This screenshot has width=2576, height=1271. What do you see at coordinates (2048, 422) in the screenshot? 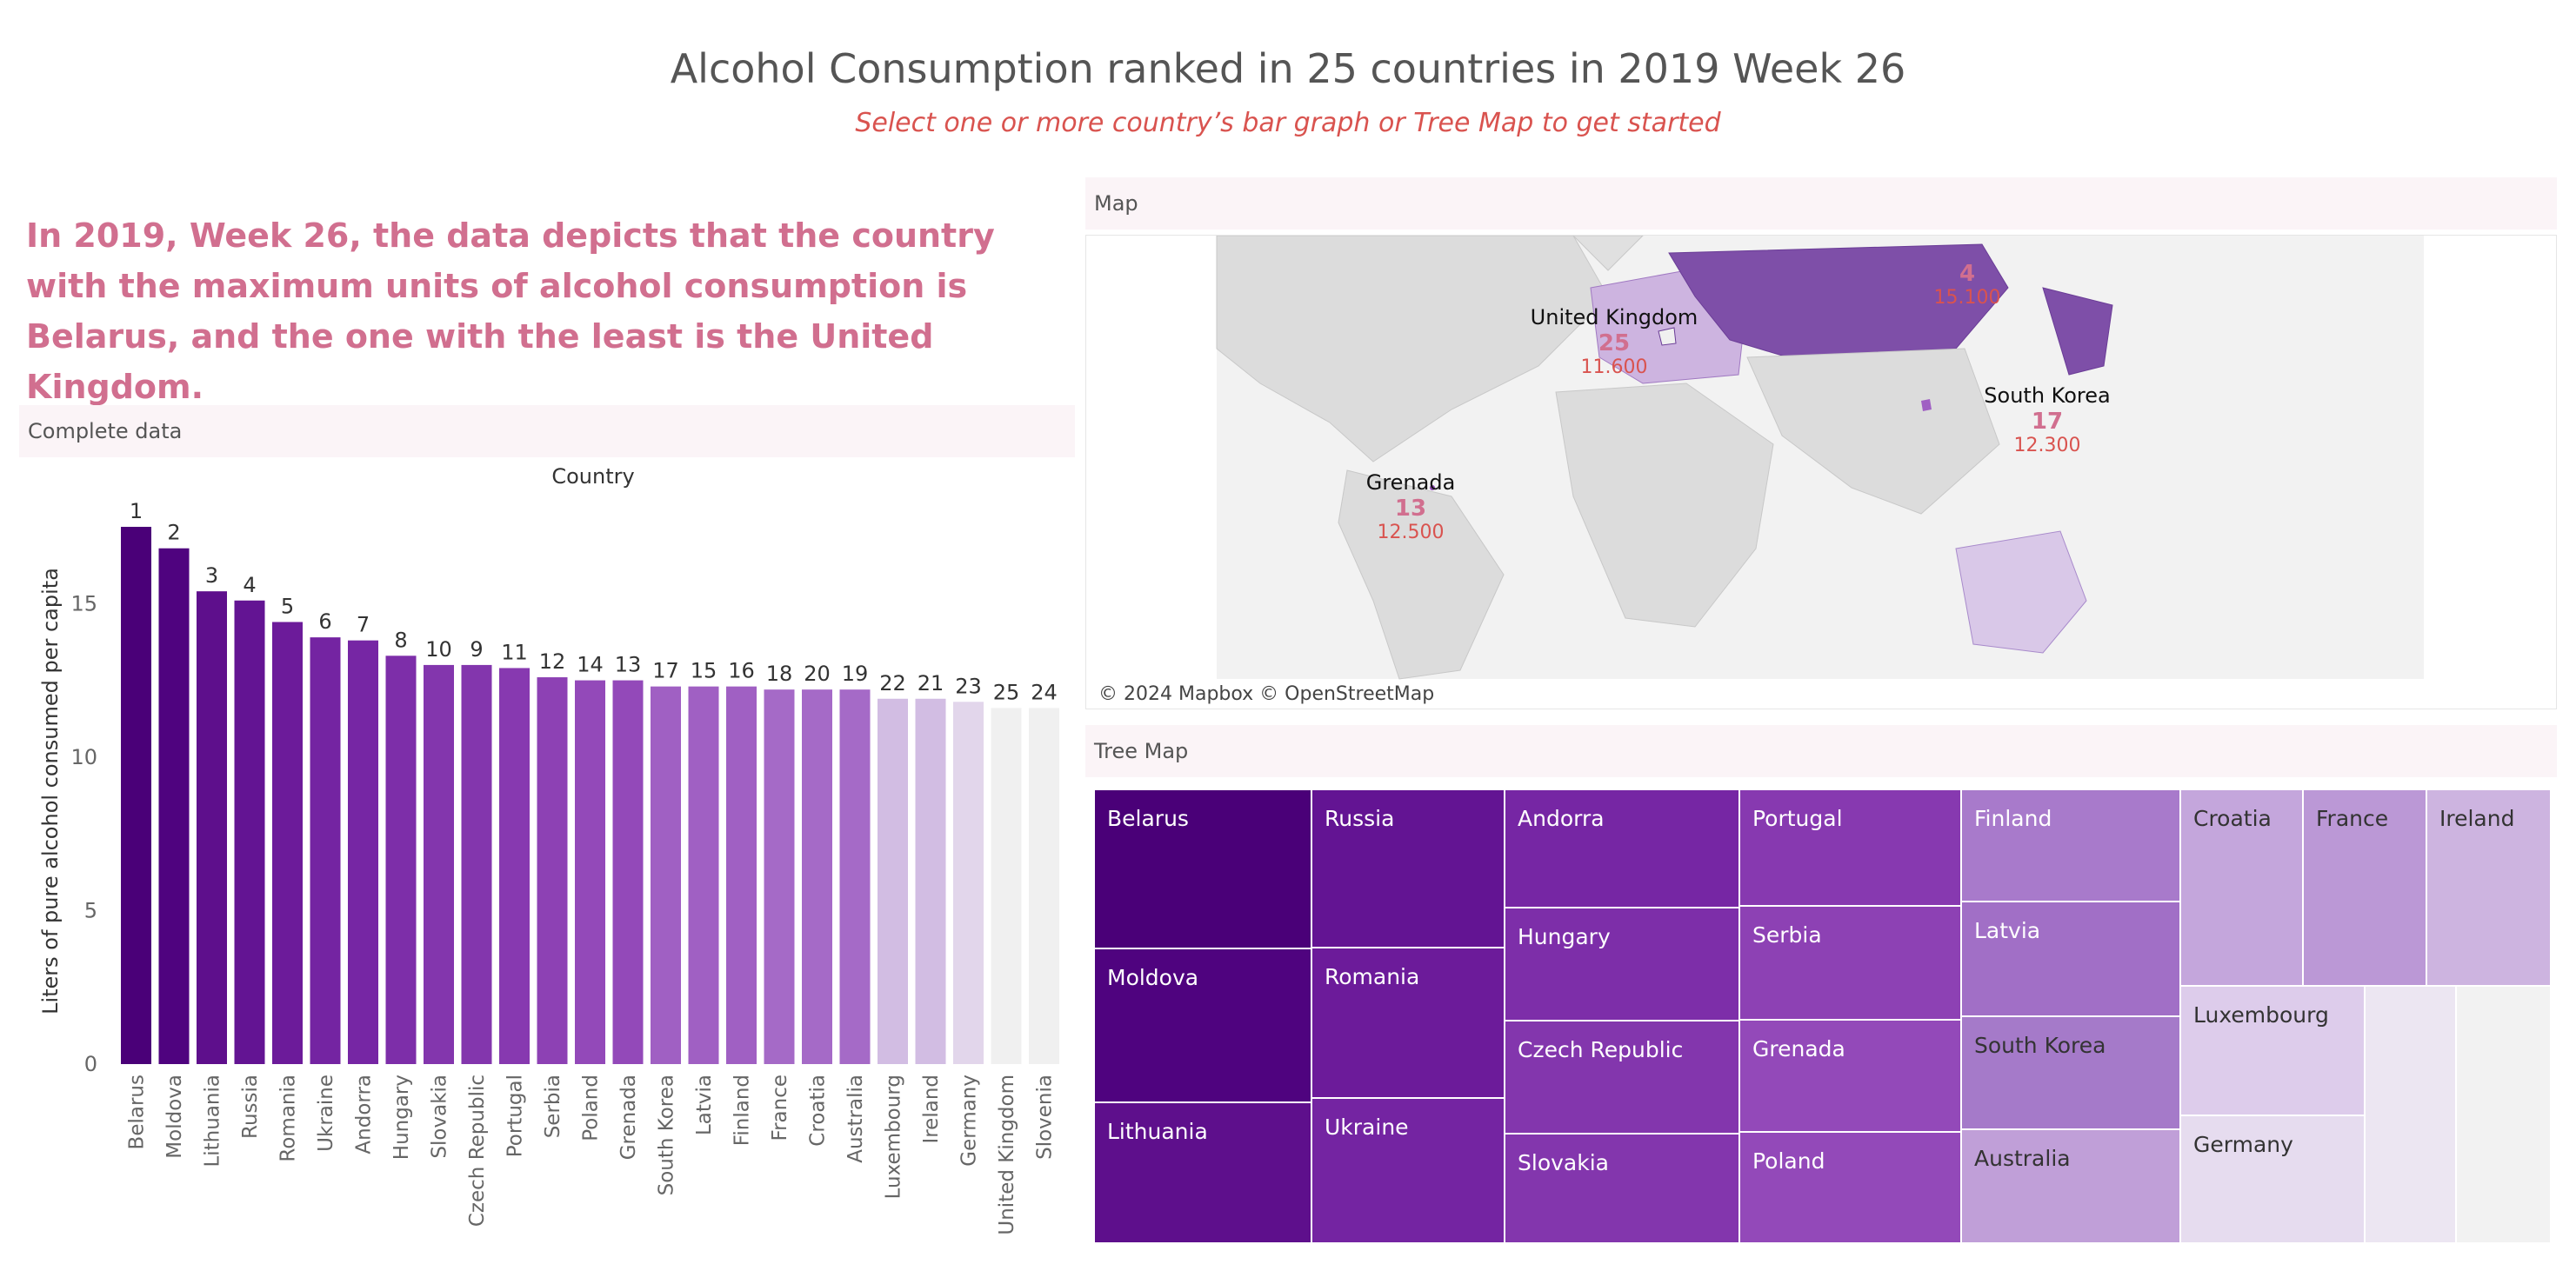
I see `map-rank-label: 17` at bounding box center [2048, 422].